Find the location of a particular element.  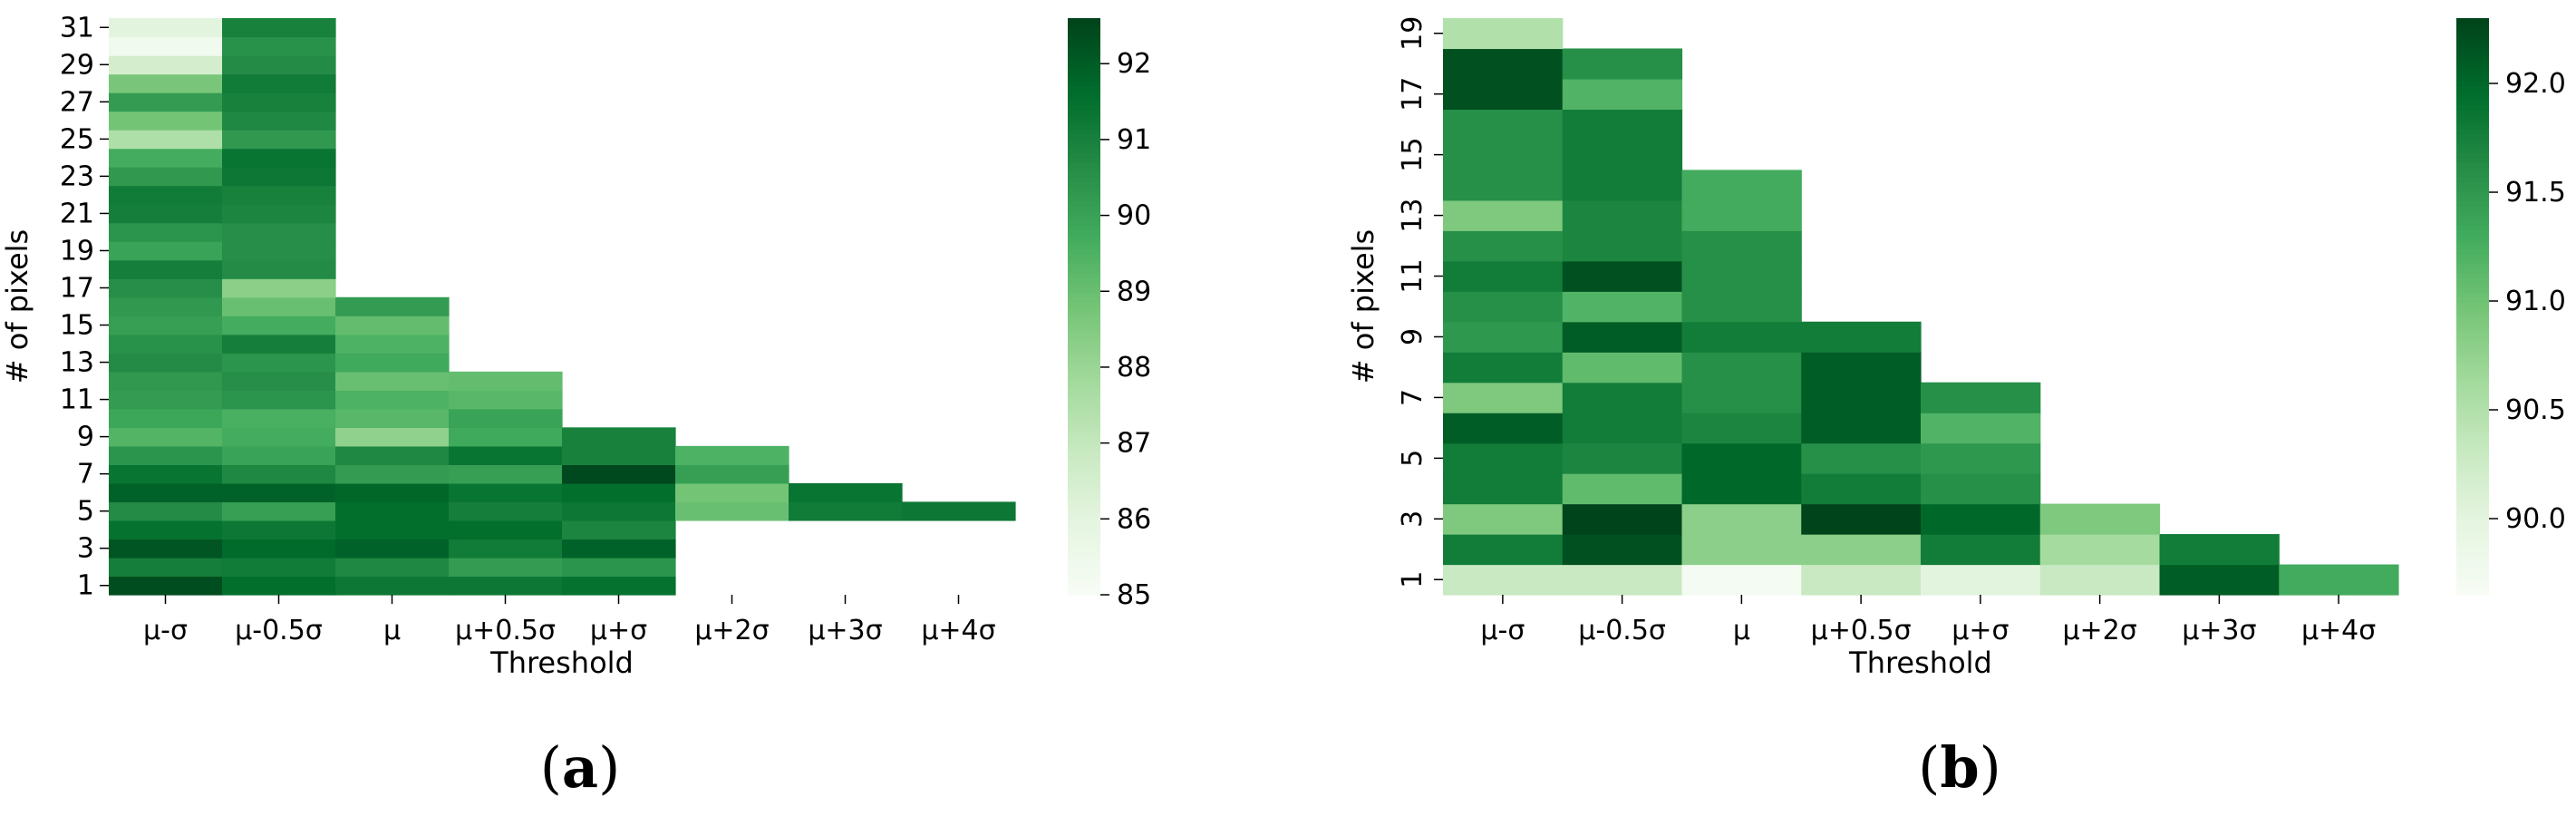

y-tick-label: 29 is located at coordinates (77, 65).